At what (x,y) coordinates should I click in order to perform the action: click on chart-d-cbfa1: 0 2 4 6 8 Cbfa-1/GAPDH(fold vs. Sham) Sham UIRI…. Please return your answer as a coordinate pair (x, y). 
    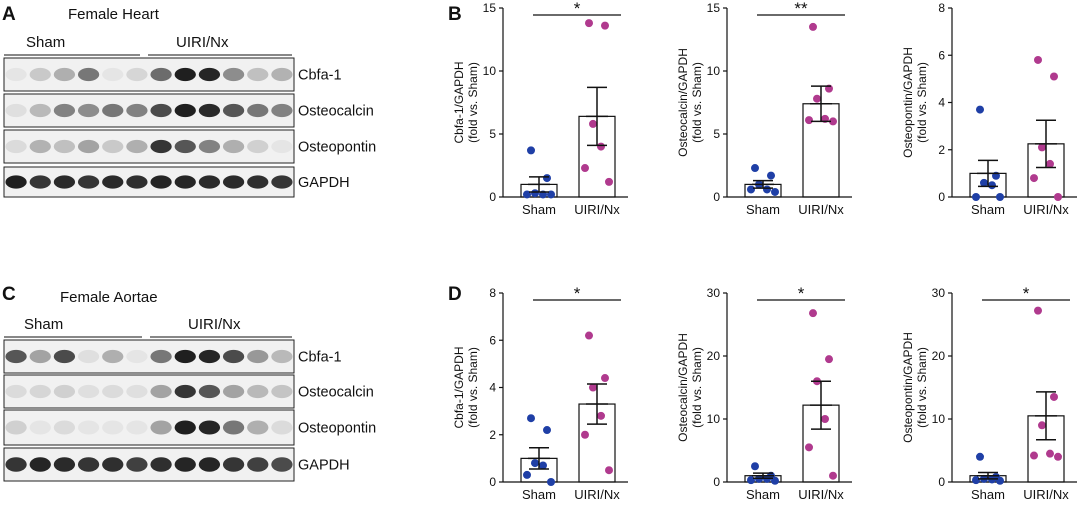
    Looking at the image, I should click on (540, 393).